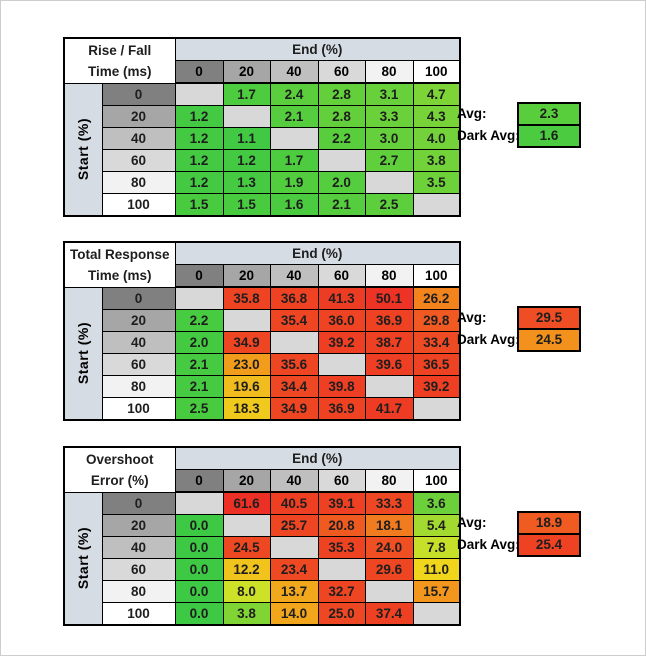 This screenshot has width=646, height=656. What do you see at coordinates (294, 205) in the screenshot?
I see `data-cell: 1.6` at bounding box center [294, 205].